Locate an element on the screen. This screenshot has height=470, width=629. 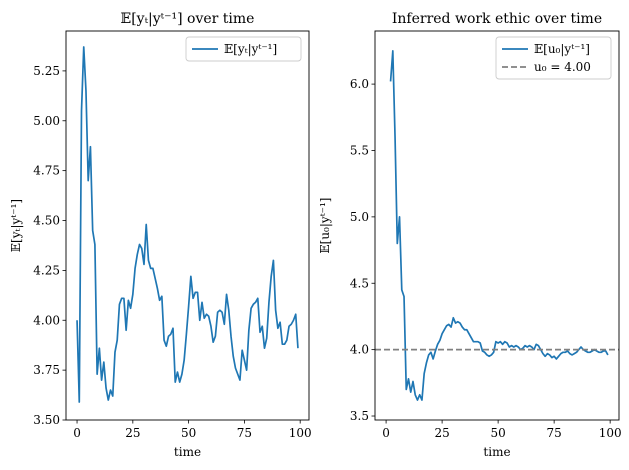
y-tick-label: 4.75 is located at coordinates (46, 171).